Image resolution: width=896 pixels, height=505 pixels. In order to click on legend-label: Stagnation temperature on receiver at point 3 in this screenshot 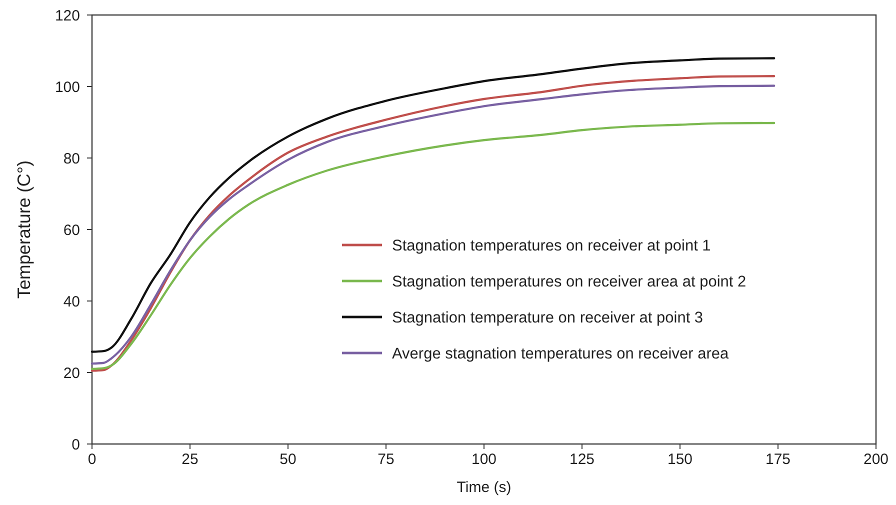, I will do `click(548, 317)`.